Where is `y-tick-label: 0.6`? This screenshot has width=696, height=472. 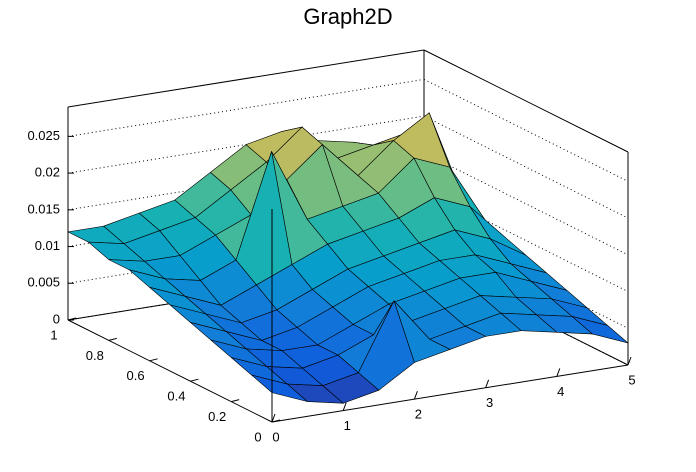 y-tick-label: 0.6 is located at coordinates (136, 375).